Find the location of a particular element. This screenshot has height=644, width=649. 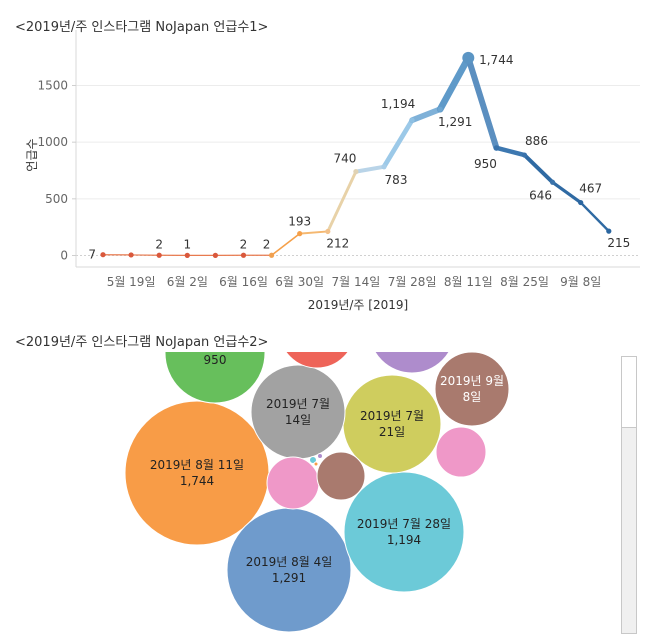

bubble-label: 1,194 is located at coordinates (404, 540).